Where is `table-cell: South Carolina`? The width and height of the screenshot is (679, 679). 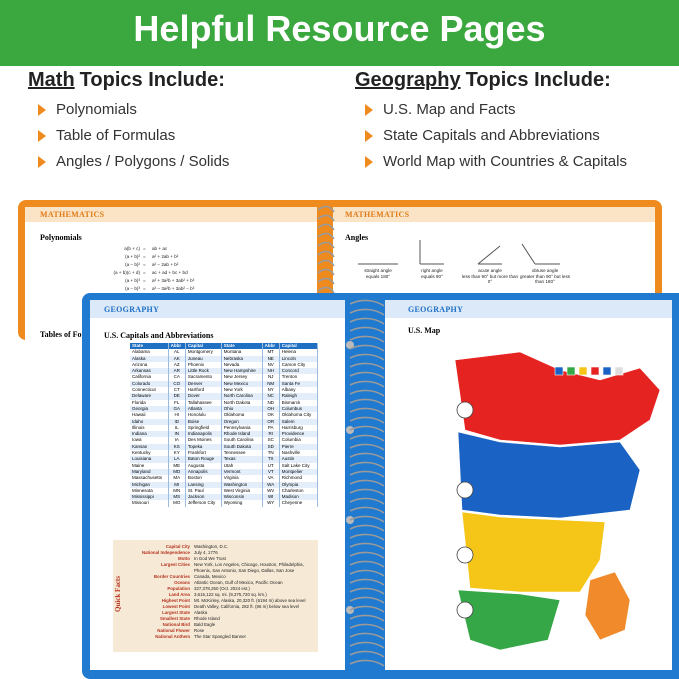
table-cell: South Carolina is located at coordinates (242, 440).